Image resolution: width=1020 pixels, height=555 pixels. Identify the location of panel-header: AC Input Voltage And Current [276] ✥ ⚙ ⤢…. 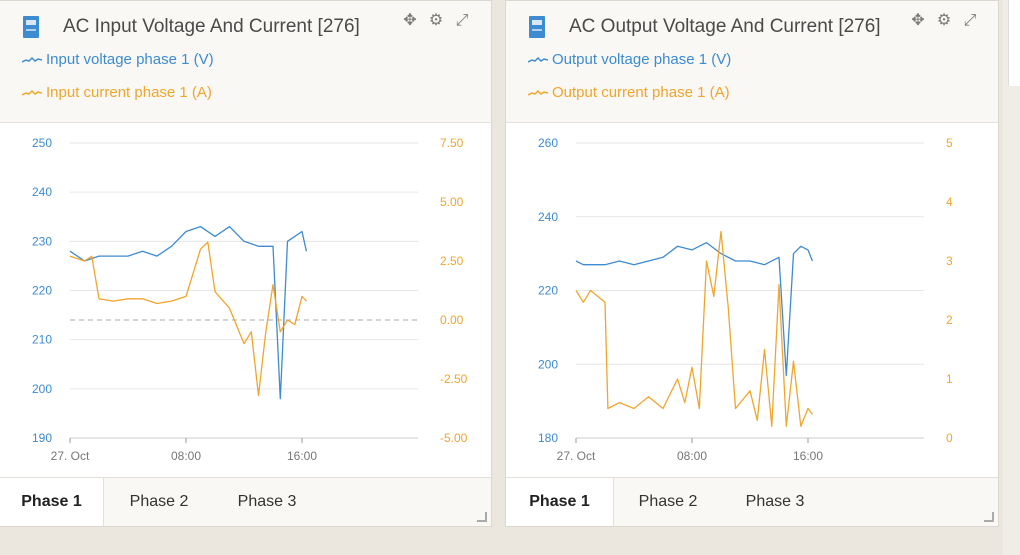
(245, 62).